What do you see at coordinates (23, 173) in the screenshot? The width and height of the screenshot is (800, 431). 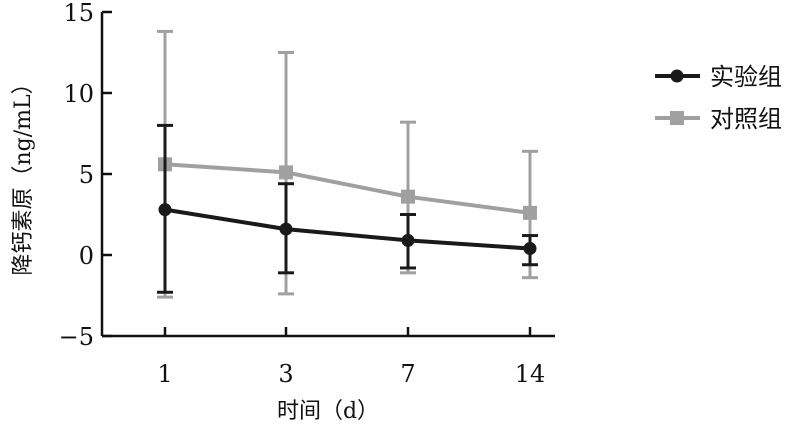 I see `y-axis-label: 降钙素原（ng/mL）` at bounding box center [23, 173].